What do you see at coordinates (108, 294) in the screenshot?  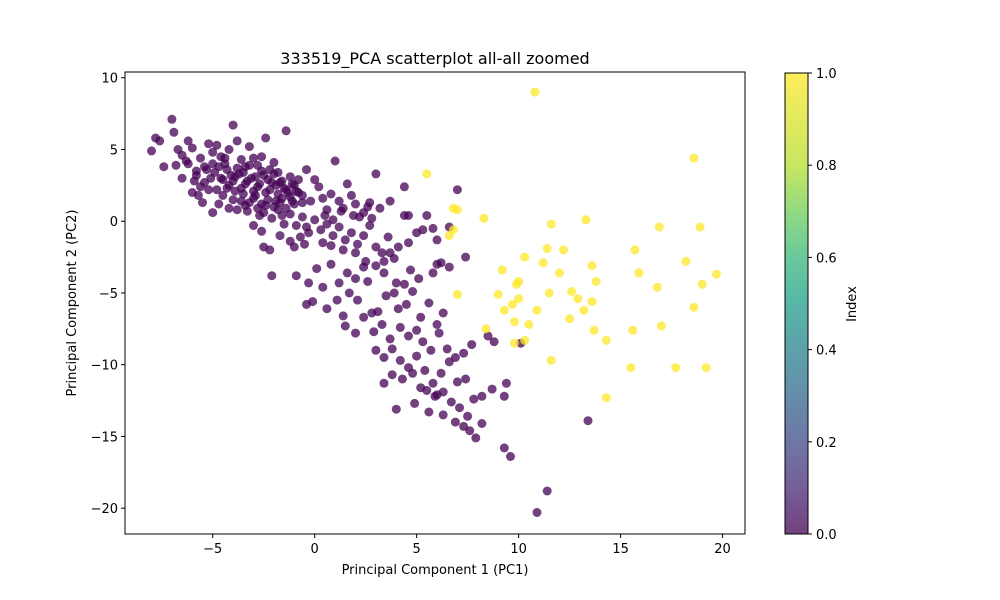 I see `y-axis-ticks: −20 −15 −10 −5 0 5 10` at bounding box center [108, 294].